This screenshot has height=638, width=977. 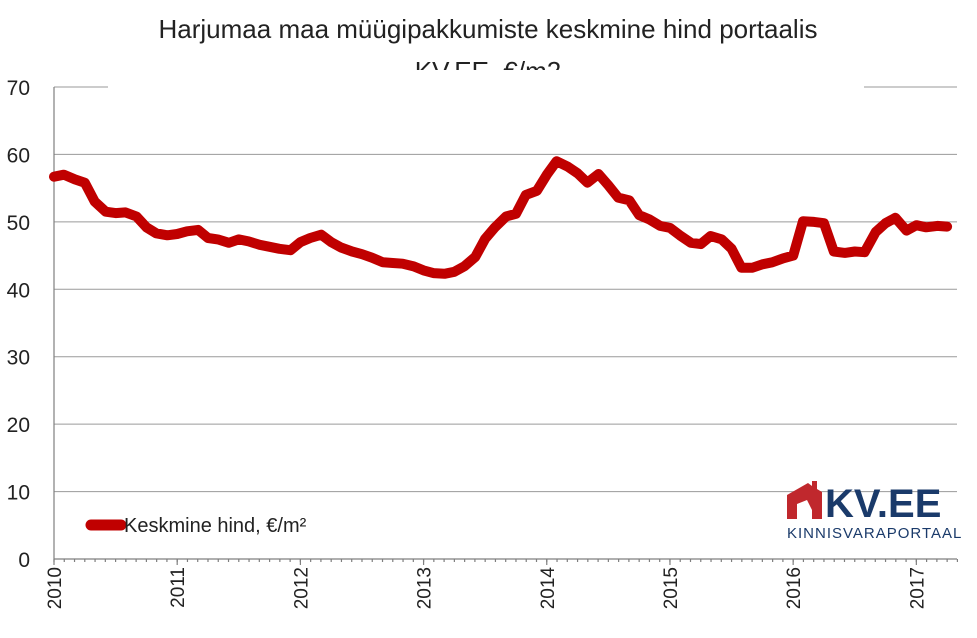 What do you see at coordinates (18, 358) in the screenshot?
I see `y-tick-label: 30` at bounding box center [18, 358].